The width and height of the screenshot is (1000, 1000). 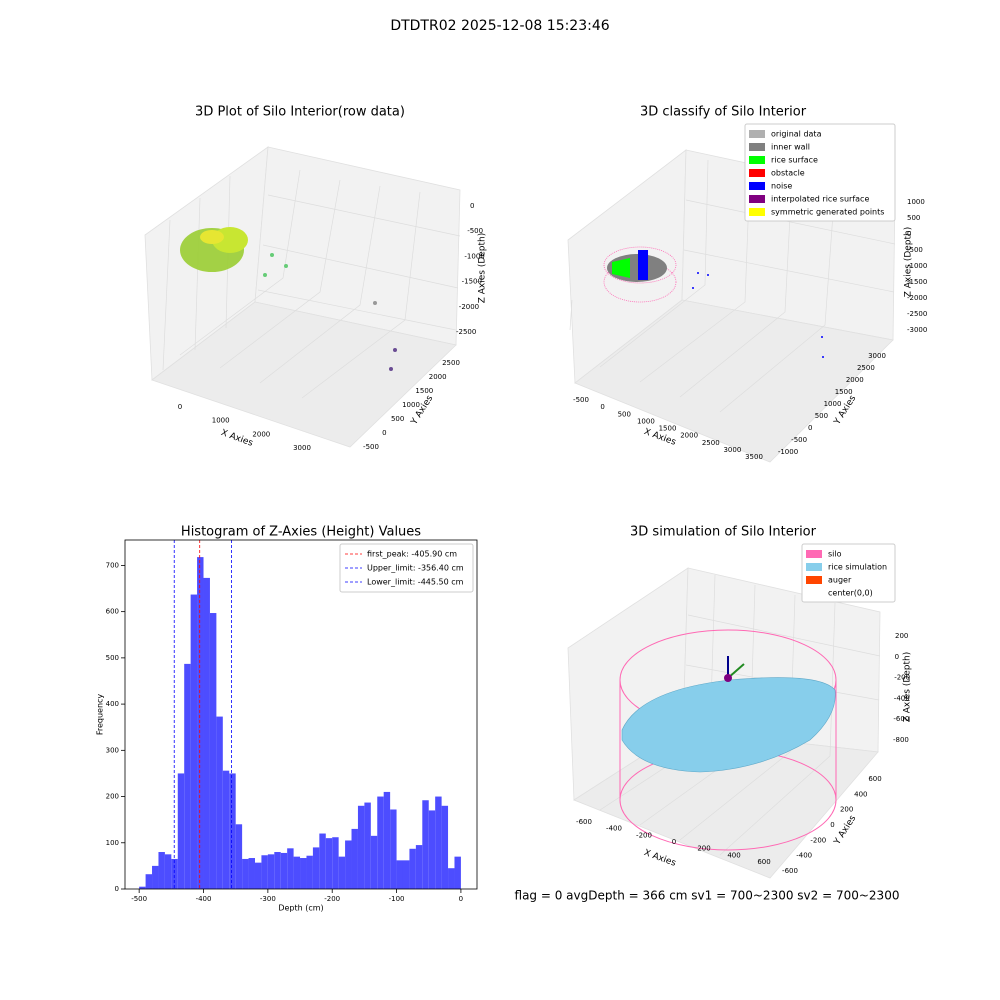 I want to click on x-tick-label: 2500, so click(x=711, y=443).